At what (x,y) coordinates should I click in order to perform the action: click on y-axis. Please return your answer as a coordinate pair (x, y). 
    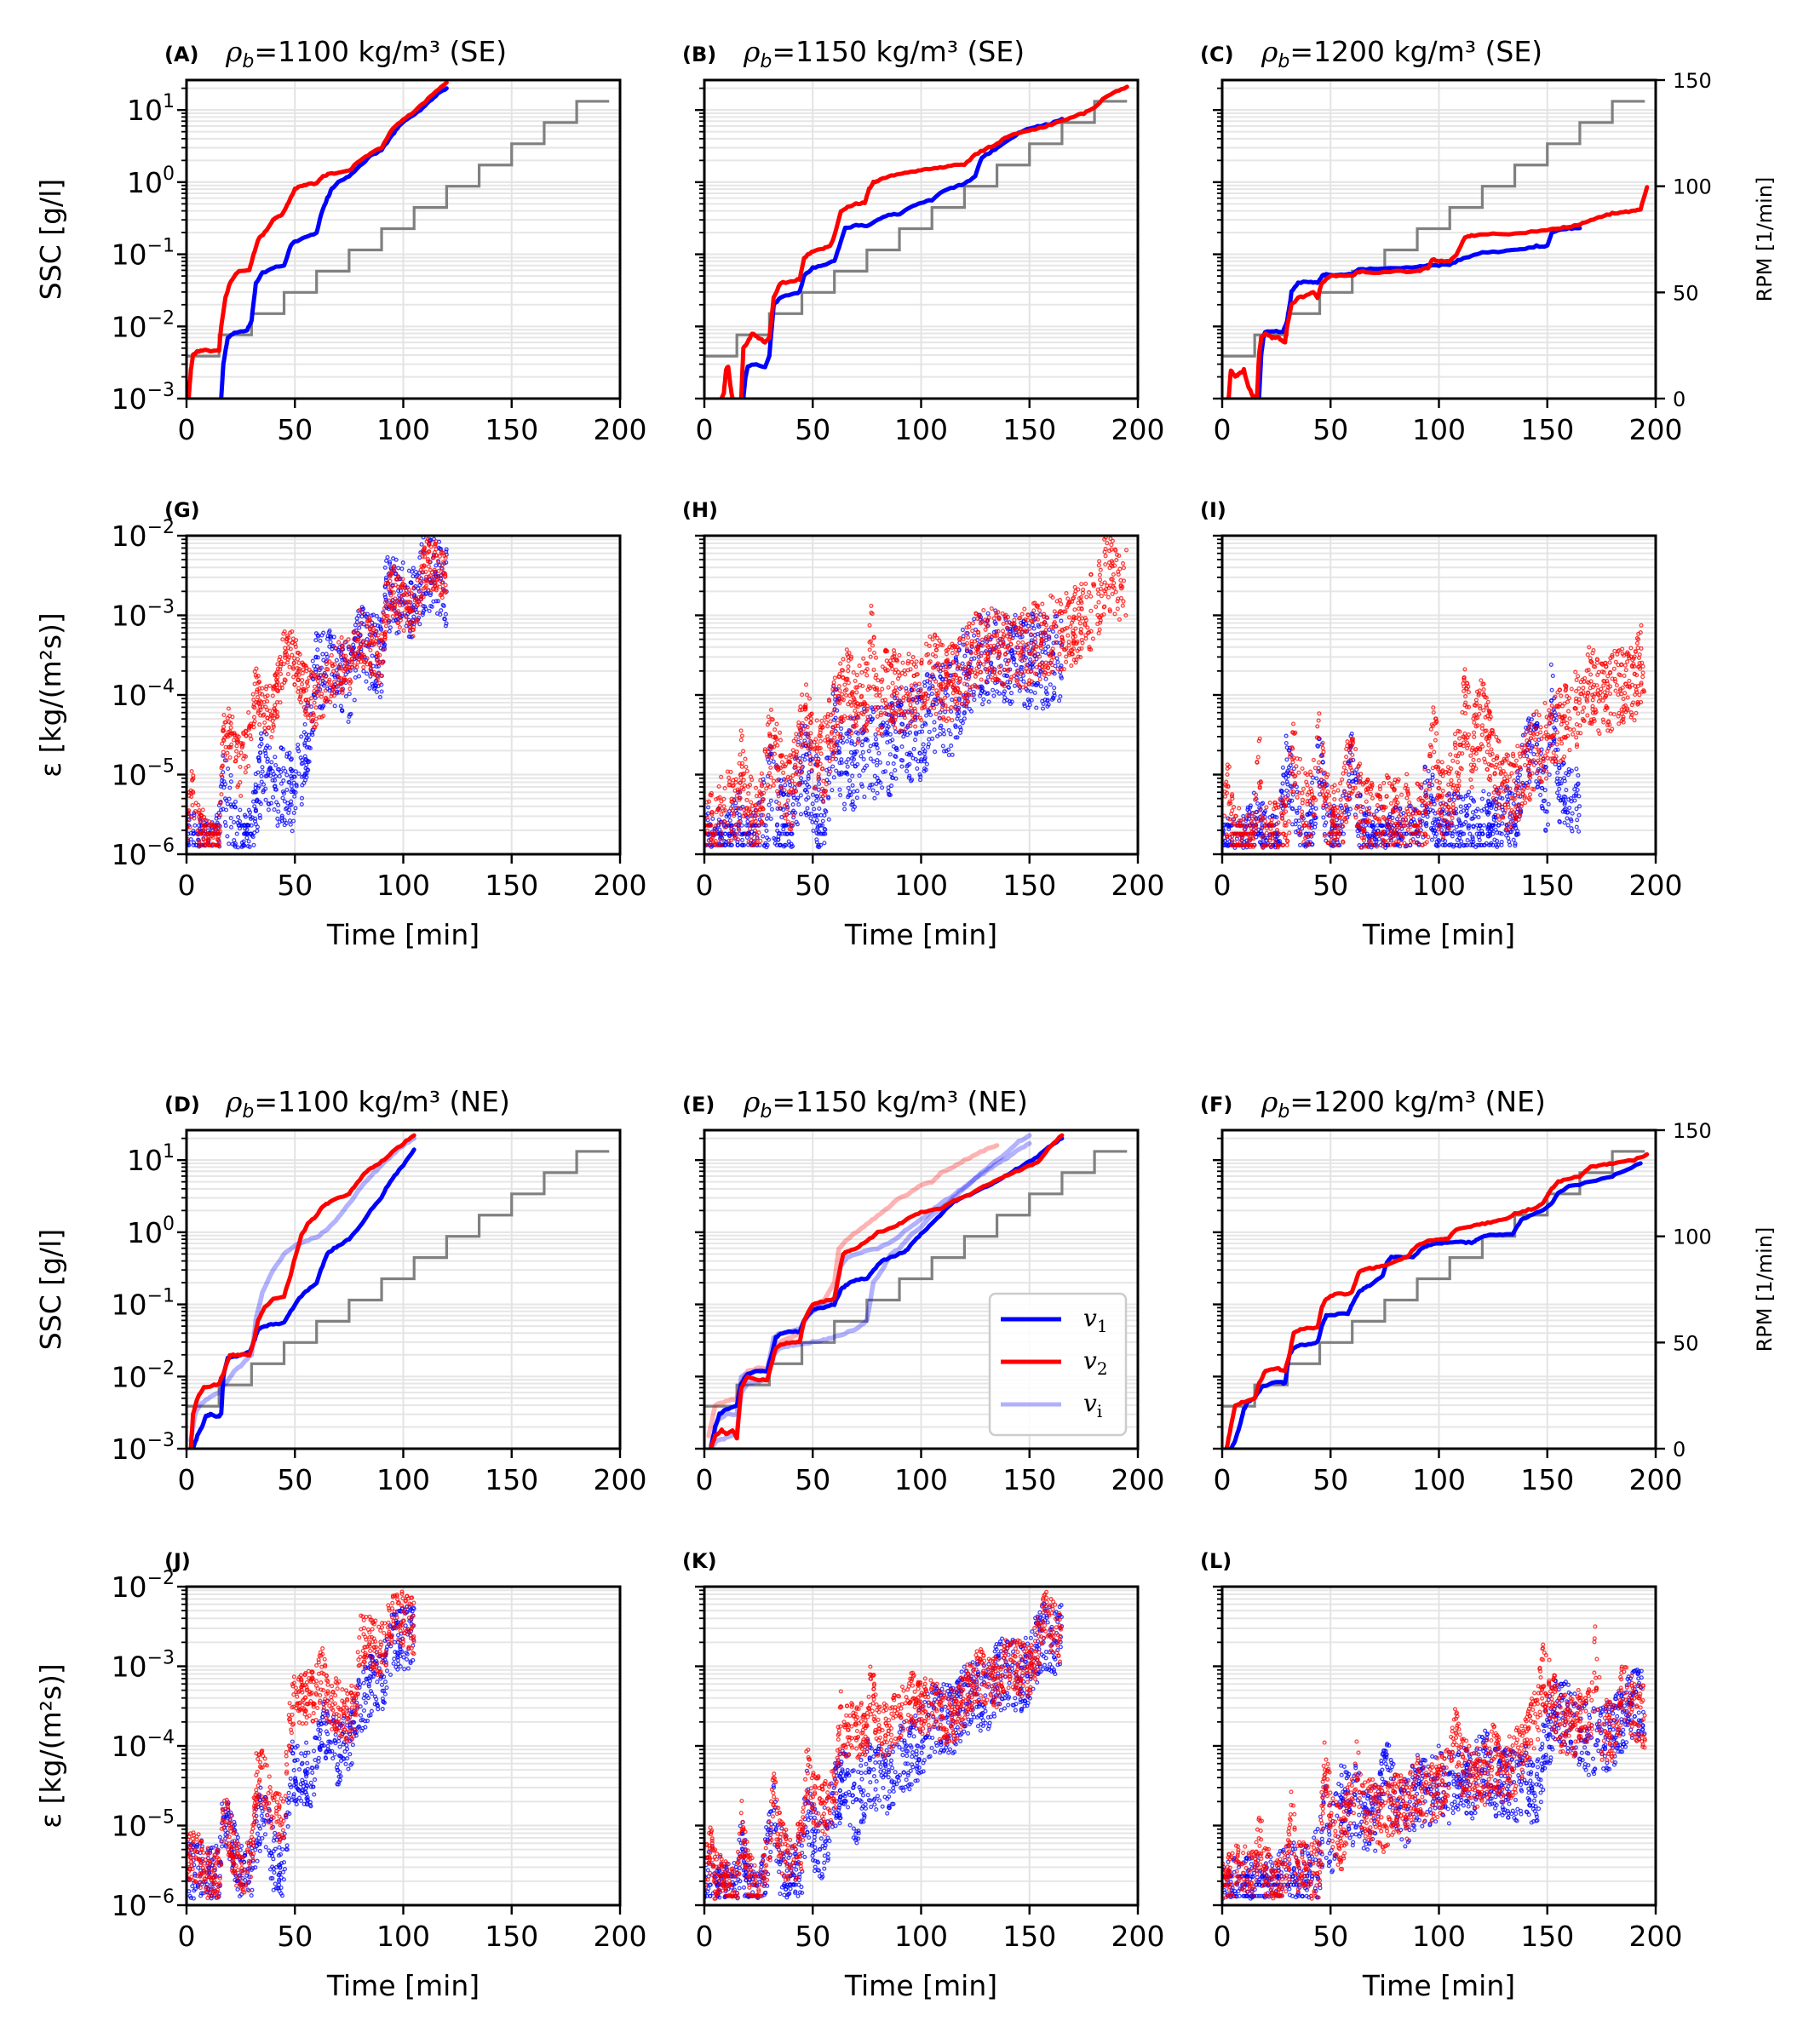
    Looking at the image, I should click on (1217, 243).